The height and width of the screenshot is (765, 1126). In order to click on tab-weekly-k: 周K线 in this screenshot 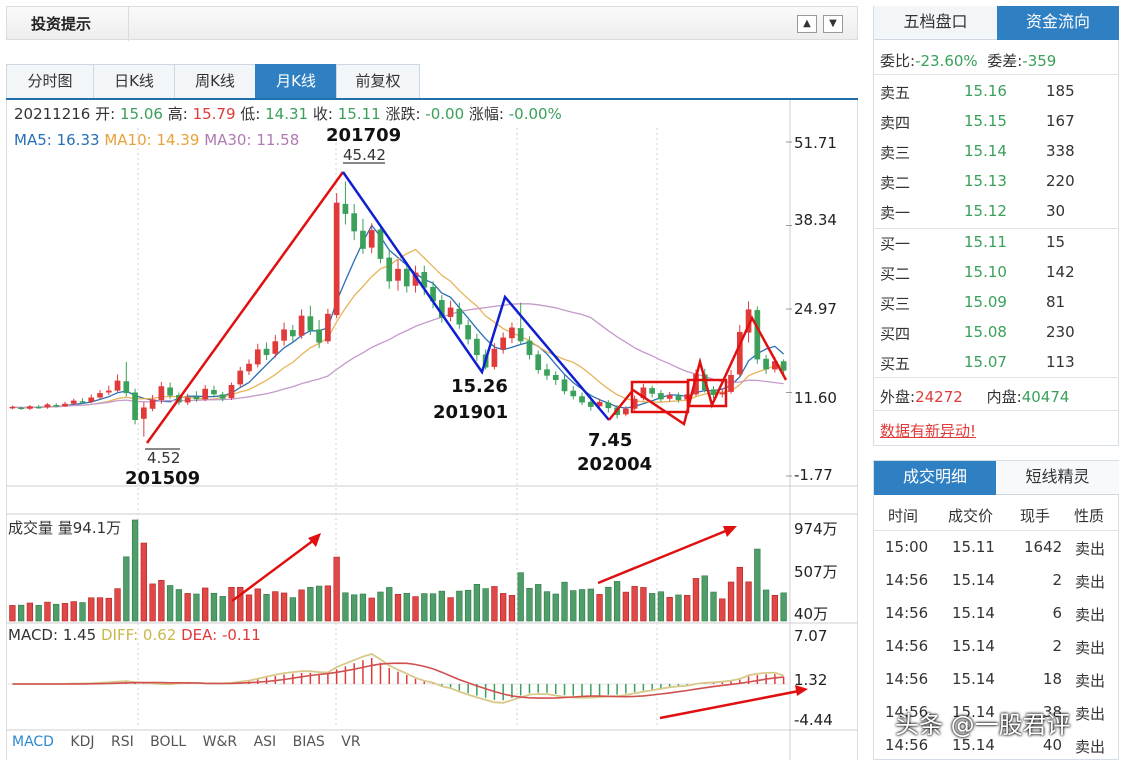, I will do `click(215, 81)`.